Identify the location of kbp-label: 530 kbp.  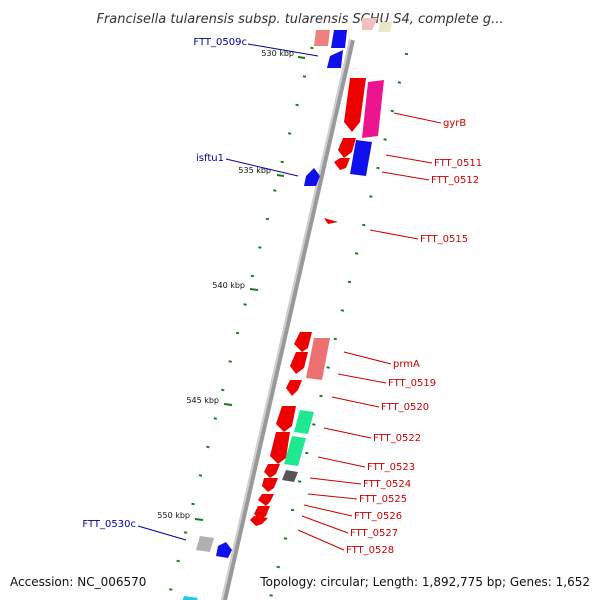
(277, 53).